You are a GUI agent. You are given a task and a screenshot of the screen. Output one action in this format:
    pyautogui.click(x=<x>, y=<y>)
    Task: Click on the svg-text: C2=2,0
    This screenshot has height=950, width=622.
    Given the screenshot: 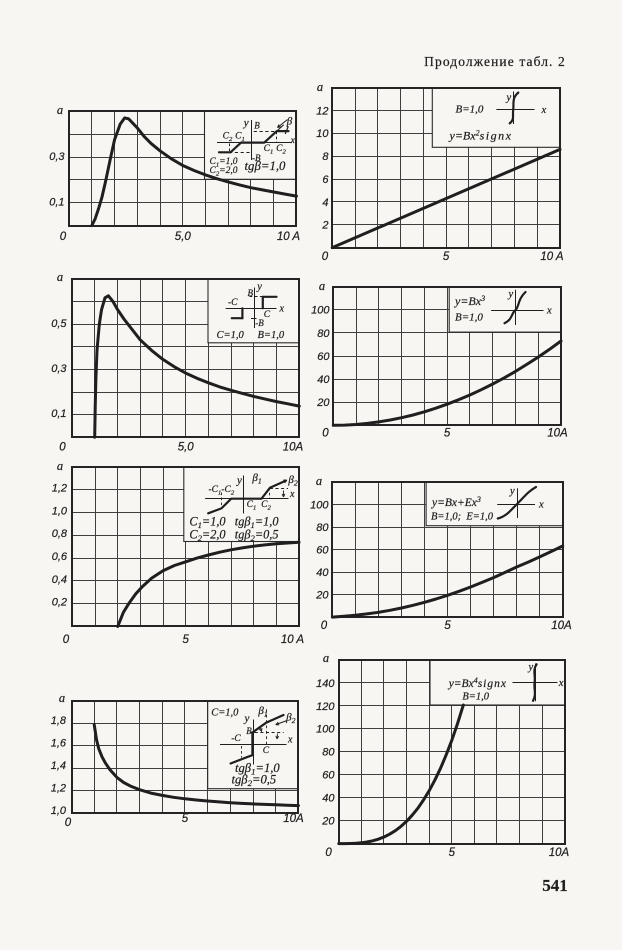 What is the action you would take?
    pyautogui.click(x=224, y=172)
    